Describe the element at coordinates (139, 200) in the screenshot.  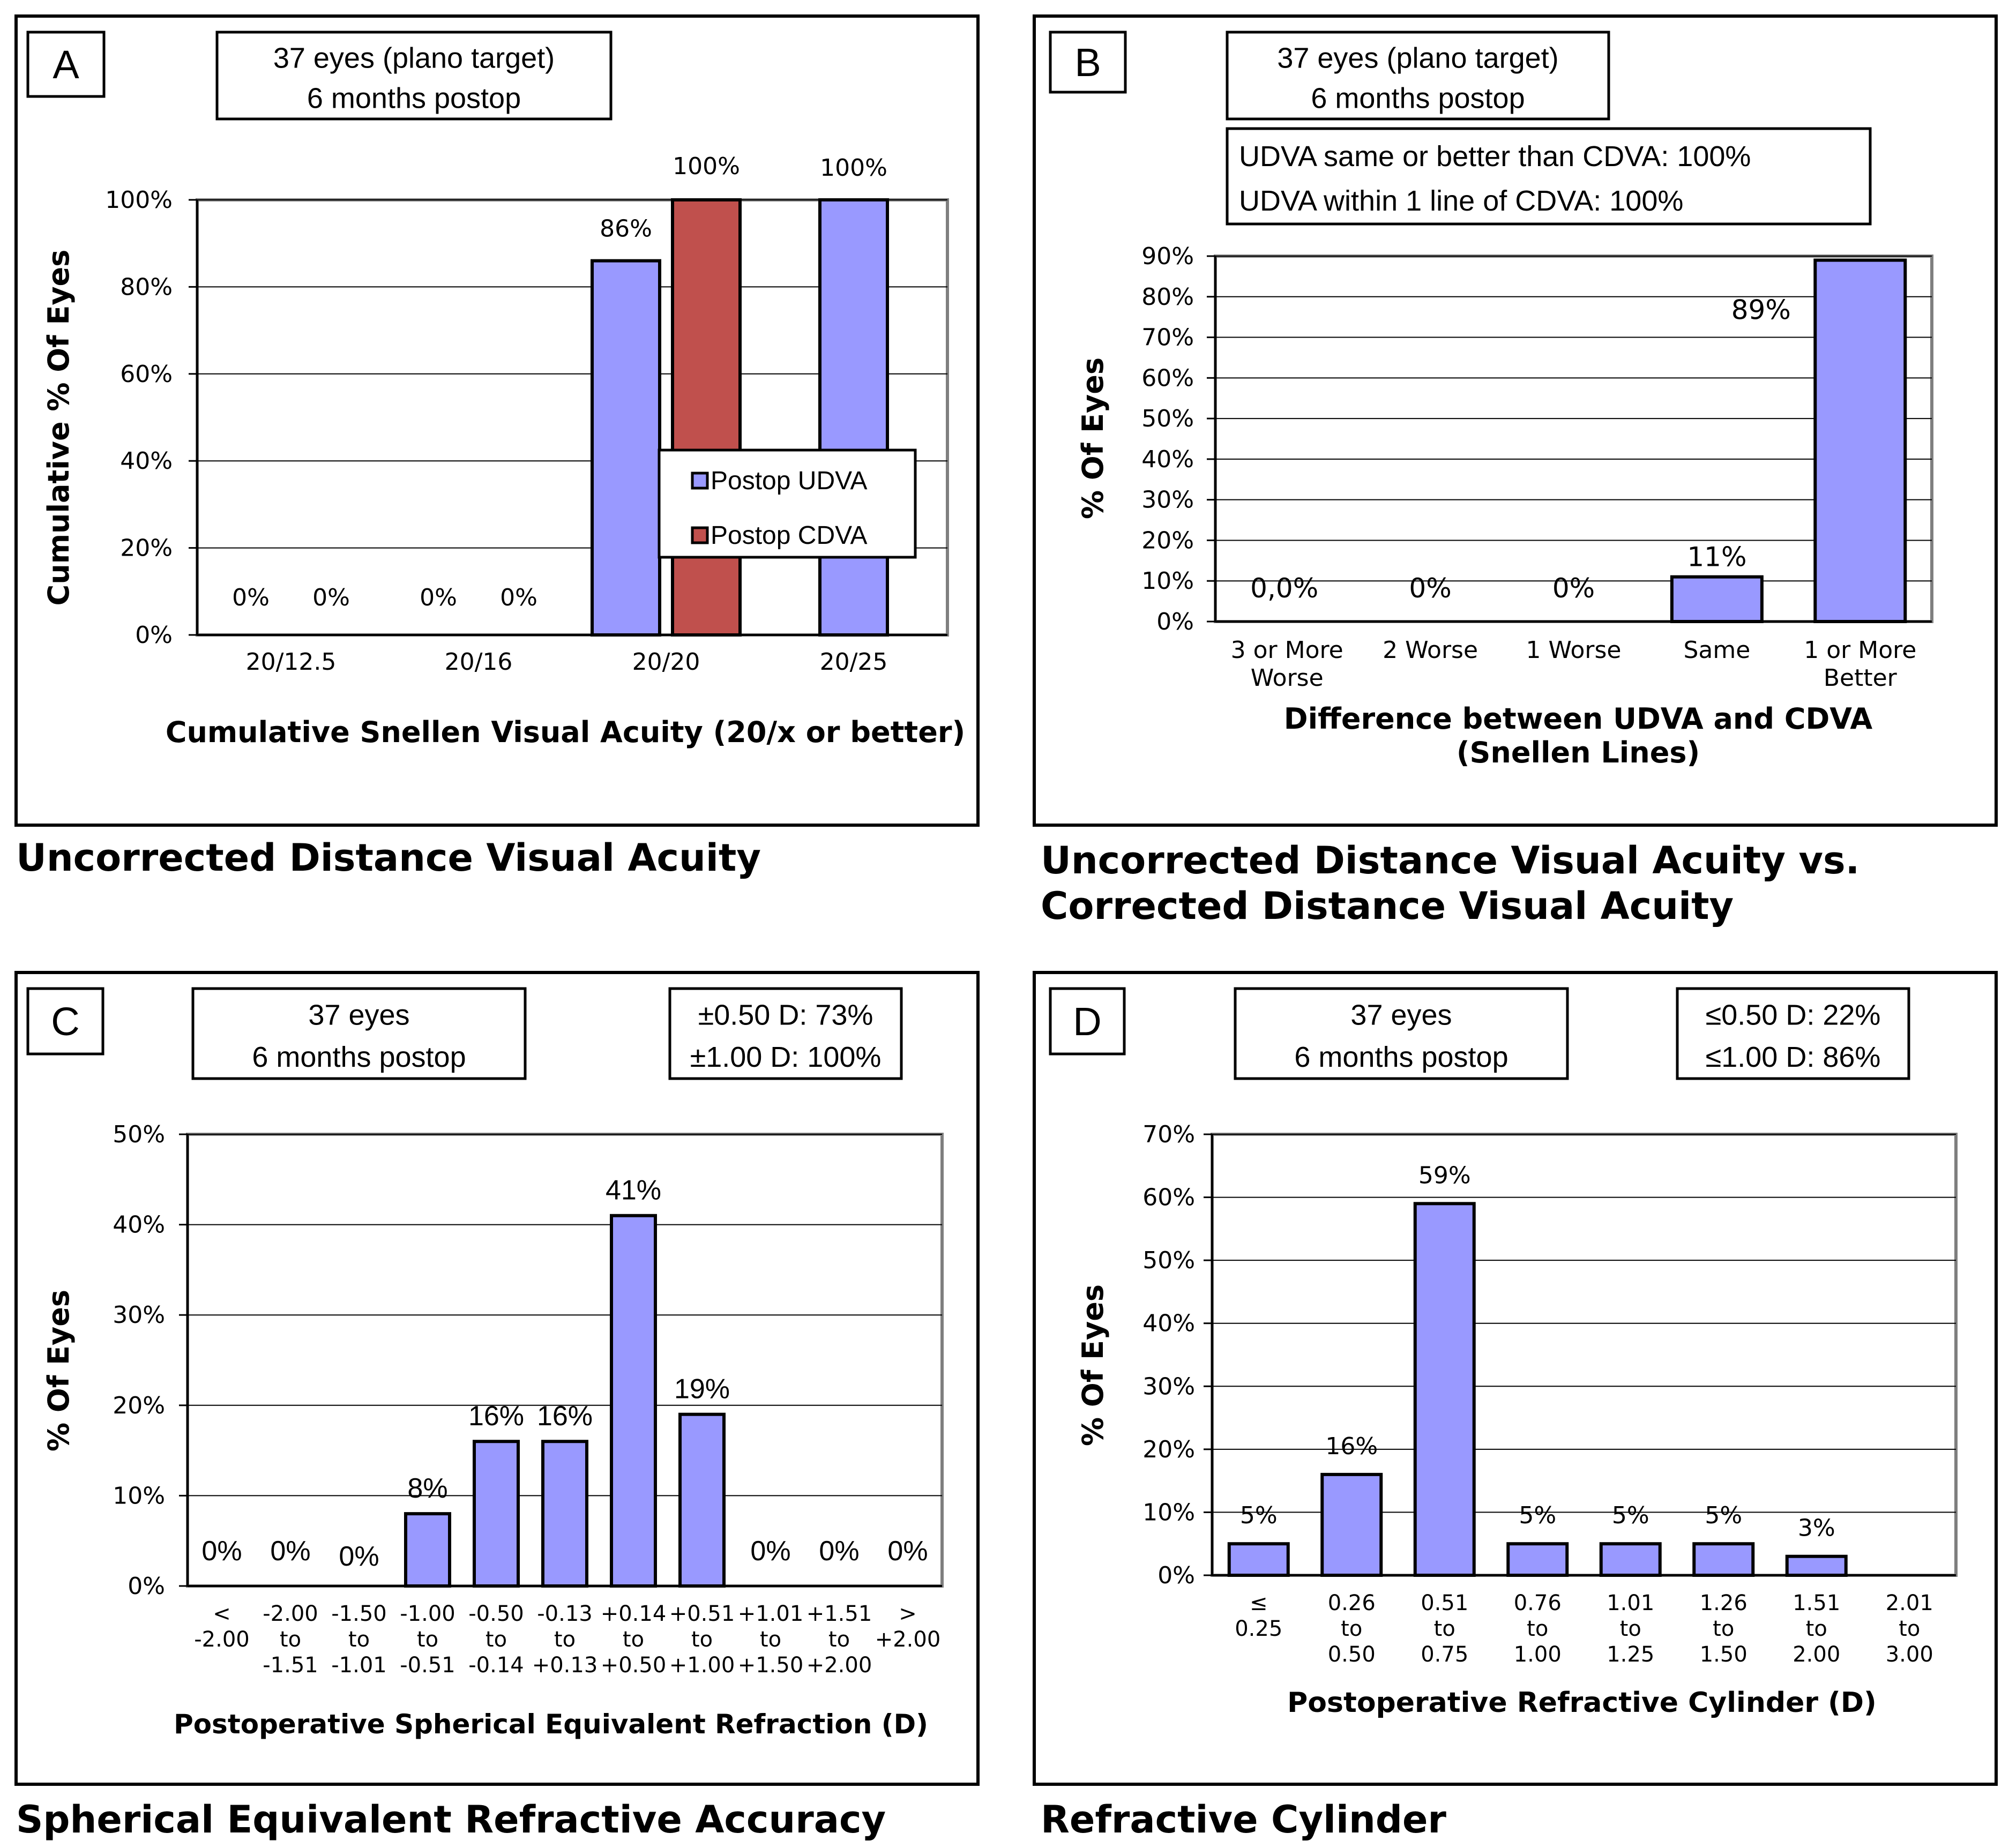
I see `y-tick-label: 100%` at that location.